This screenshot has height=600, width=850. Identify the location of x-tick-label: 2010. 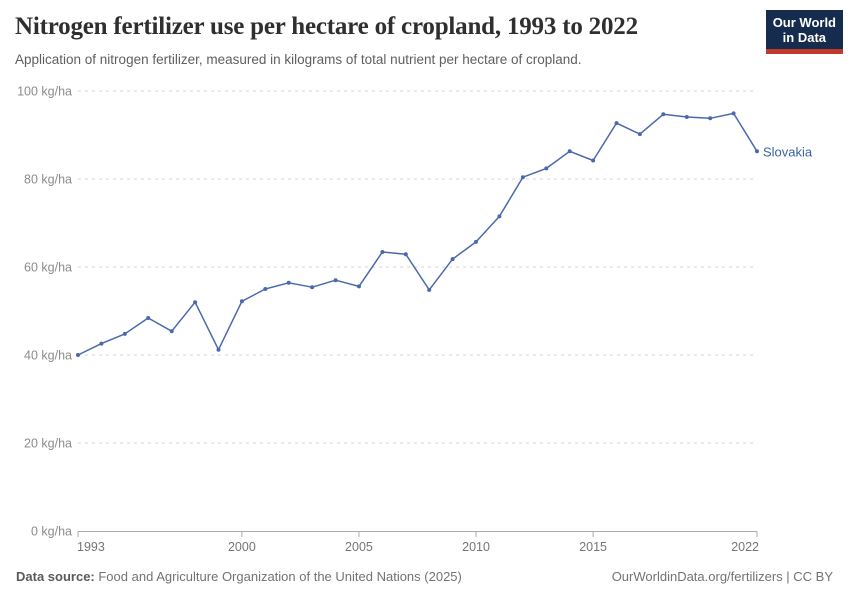
(476, 547).